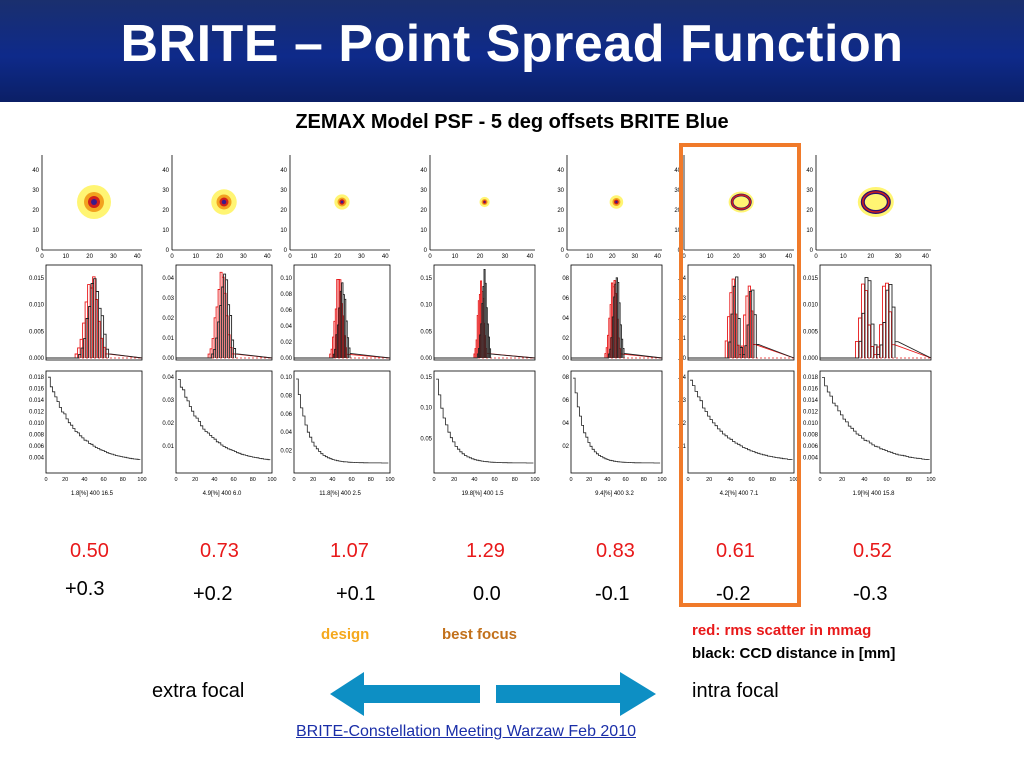 The height and width of the screenshot is (768, 1024). What do you see at coordinates (286, 295) in the screenshot?
I see `histogram-ytick-label: 0.08` at bounding box center [286, 295].